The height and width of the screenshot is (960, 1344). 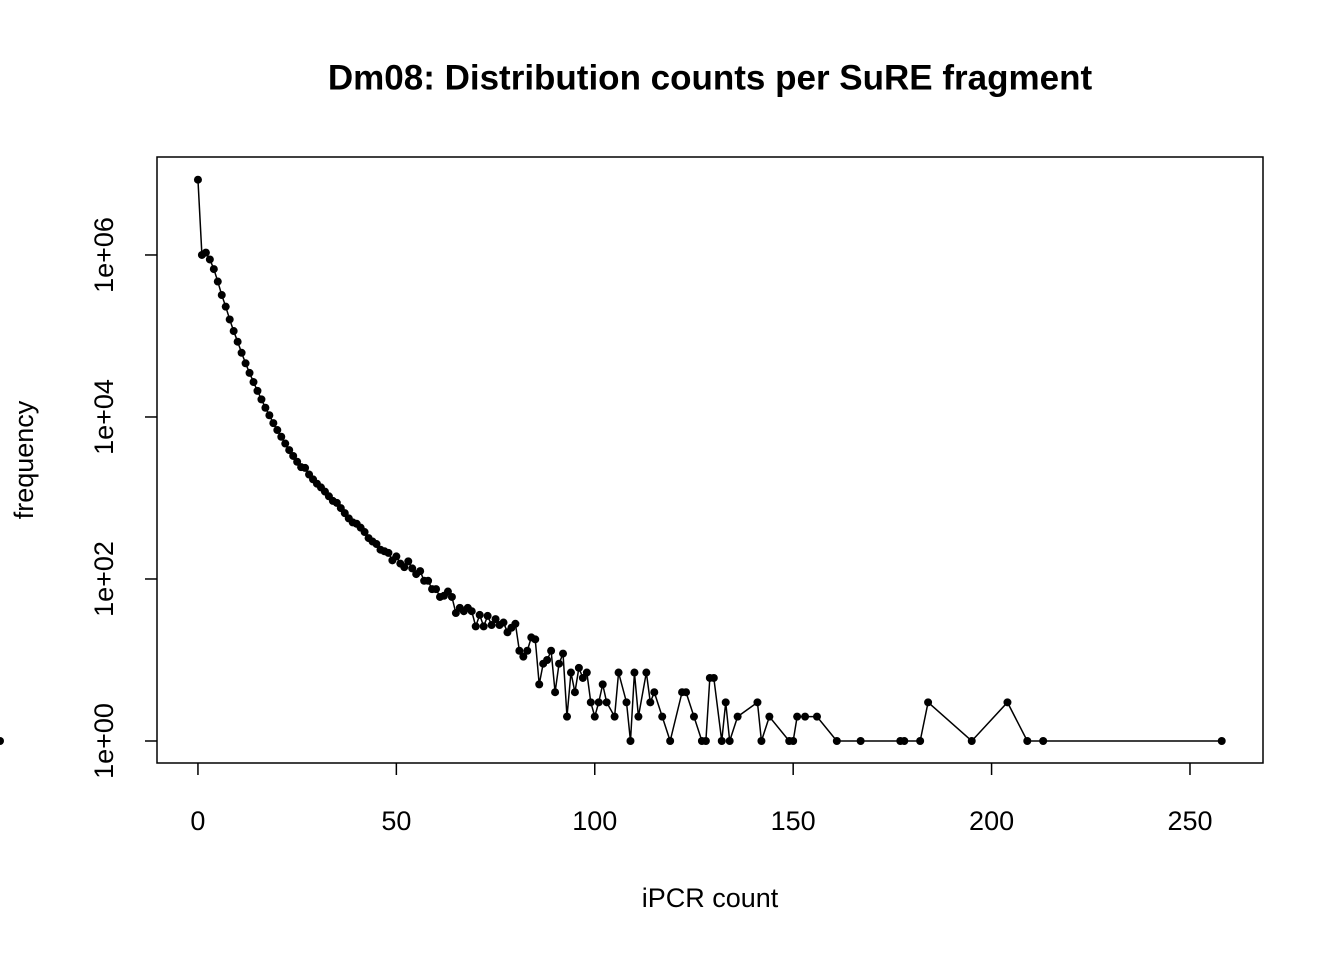 I want to click on y-tick-label: 1e+06, so click(x=104, y=255).